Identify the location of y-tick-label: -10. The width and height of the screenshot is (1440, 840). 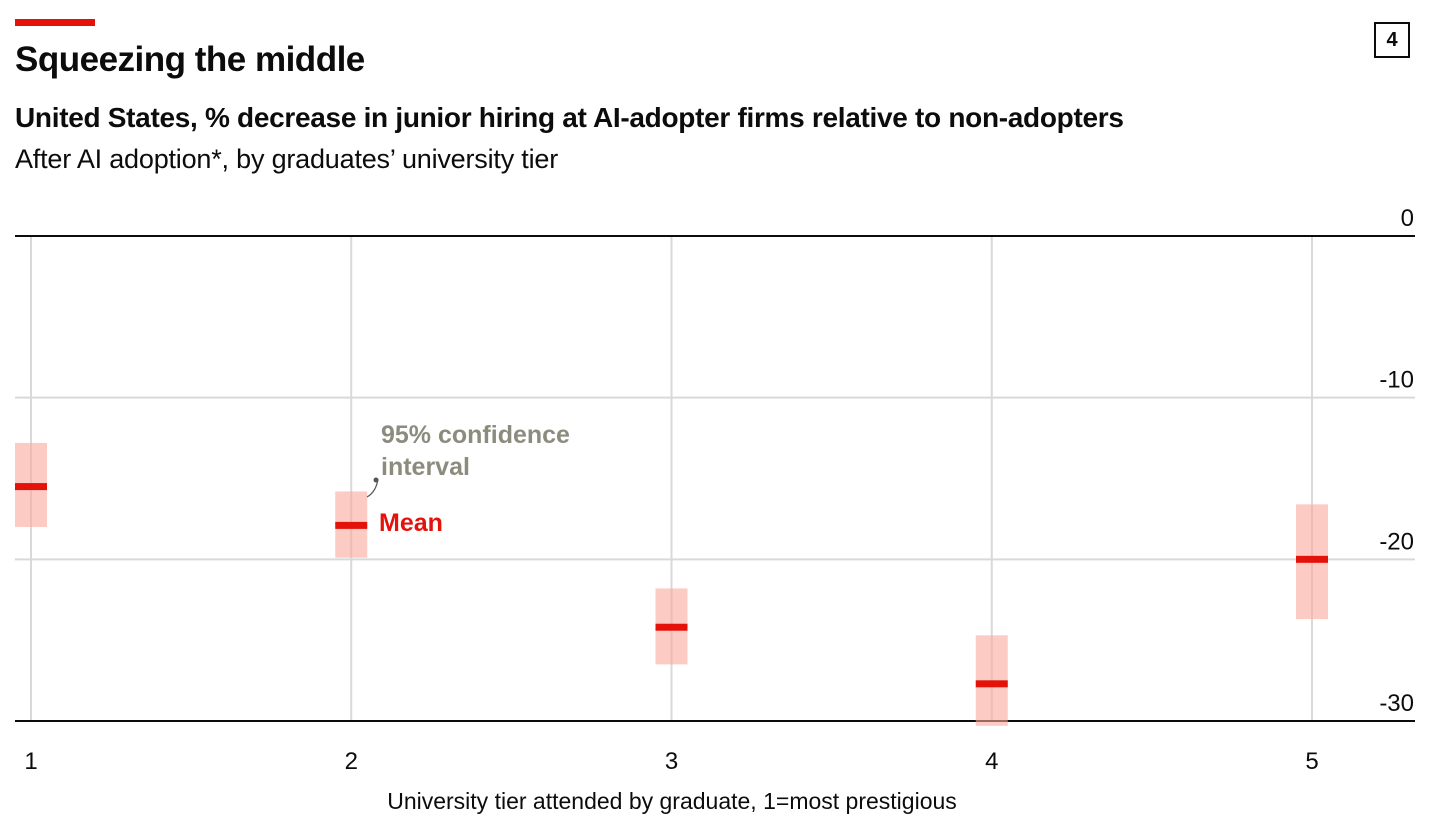
(1396, 380).